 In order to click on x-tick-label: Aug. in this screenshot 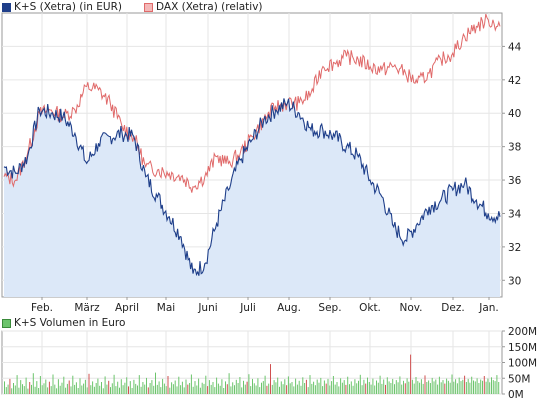, I will do `click(289, 308)`.